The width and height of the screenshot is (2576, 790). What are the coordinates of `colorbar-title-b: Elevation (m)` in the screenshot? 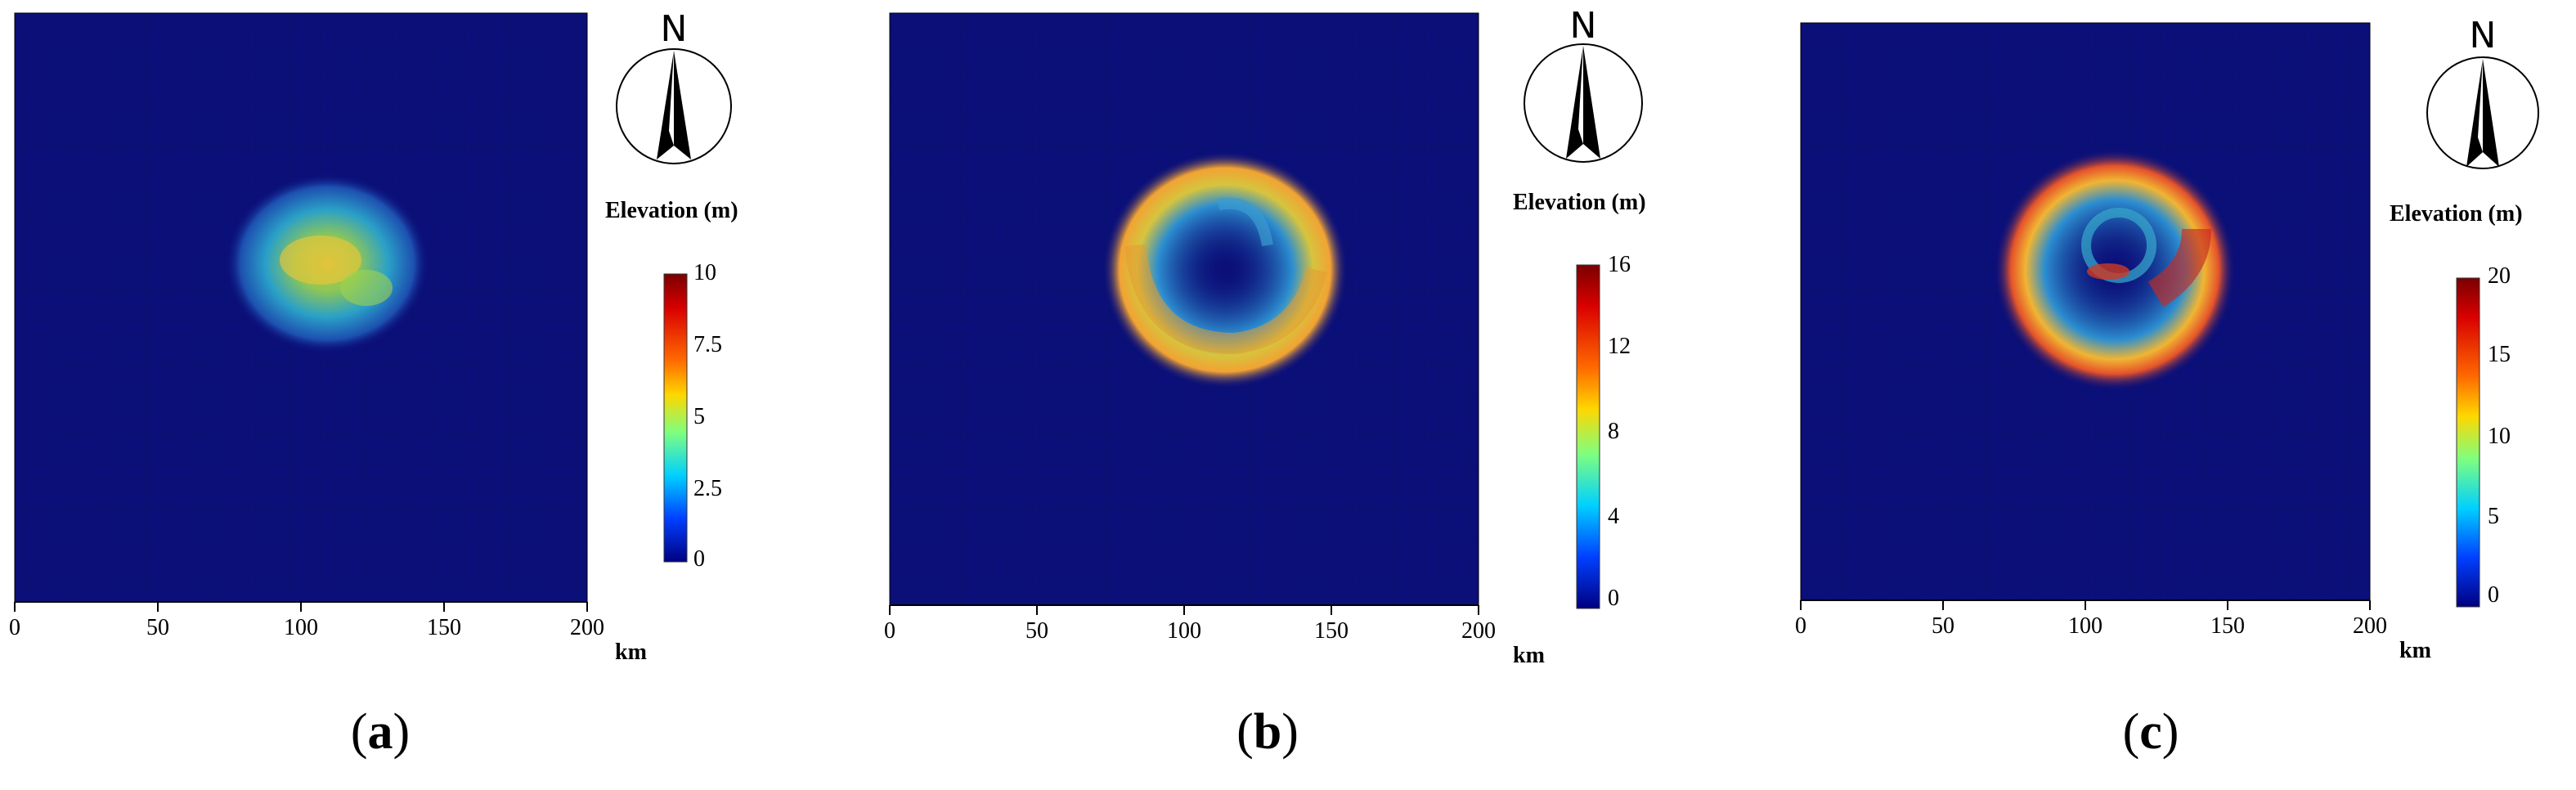 It's located at (1579, 202).